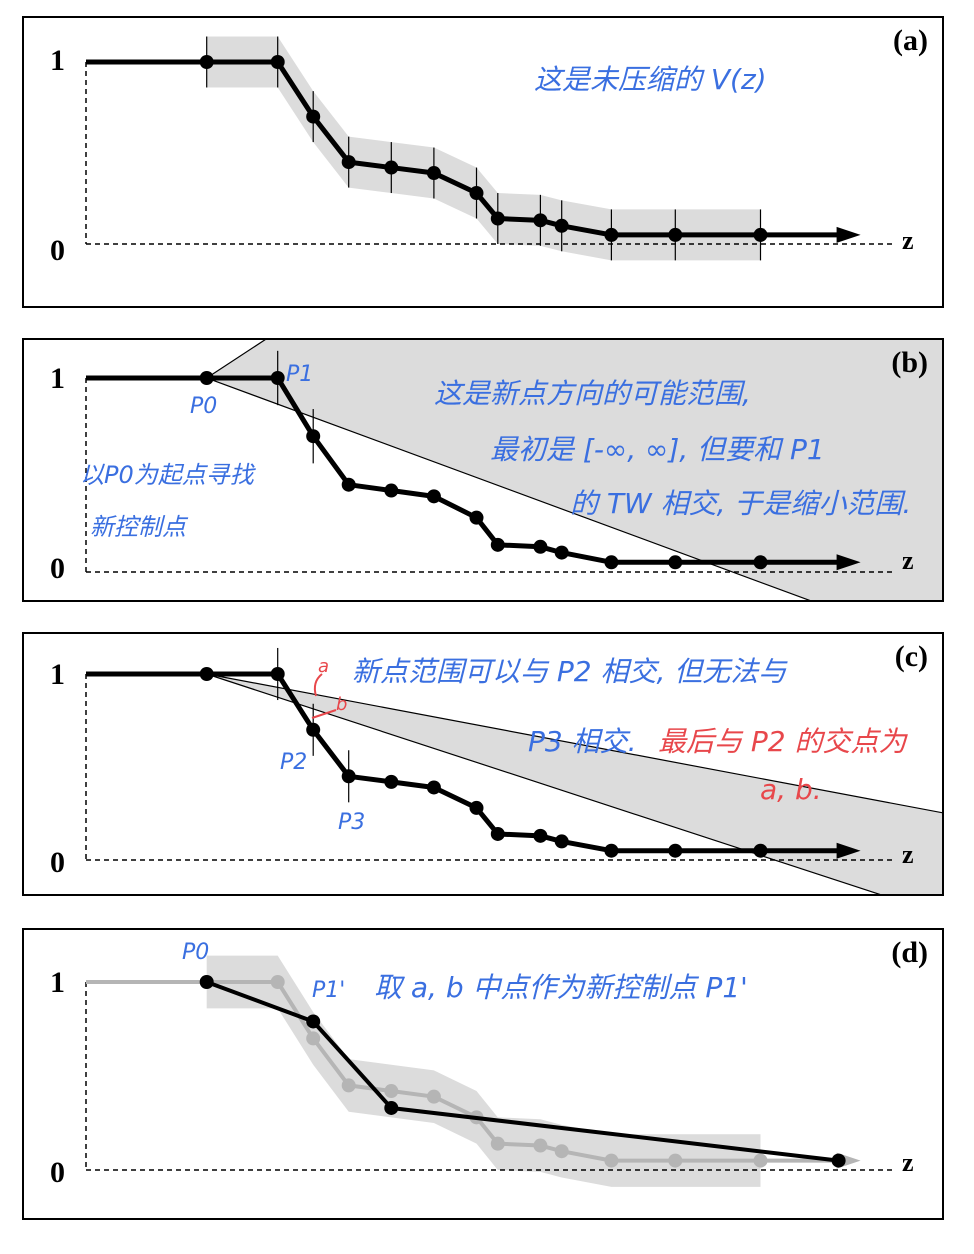  Describe the element at coordinates (909, 362) in the screenshot. I see `panel-label: (b)` at that location.